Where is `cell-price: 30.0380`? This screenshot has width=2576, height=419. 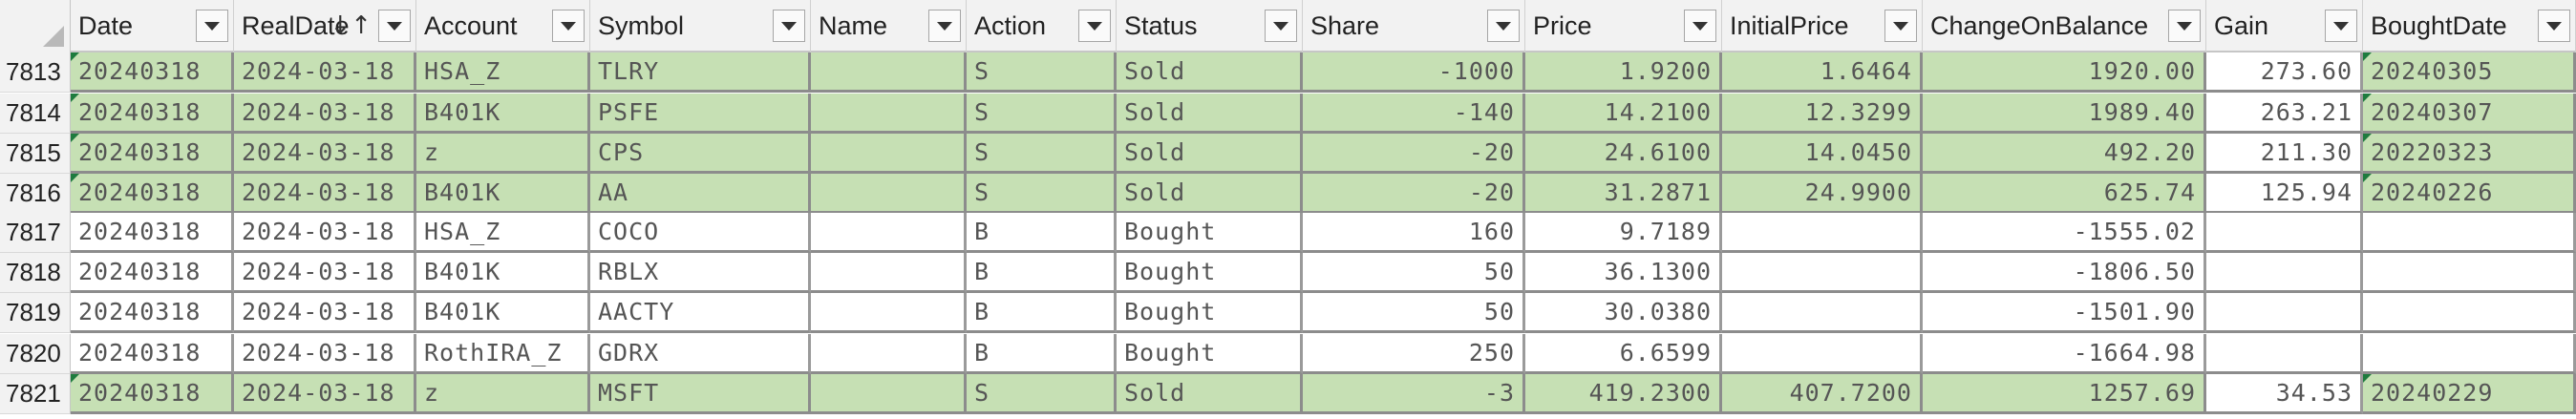
cell-price: 30.0380 is located at coordinates (1623, 313).